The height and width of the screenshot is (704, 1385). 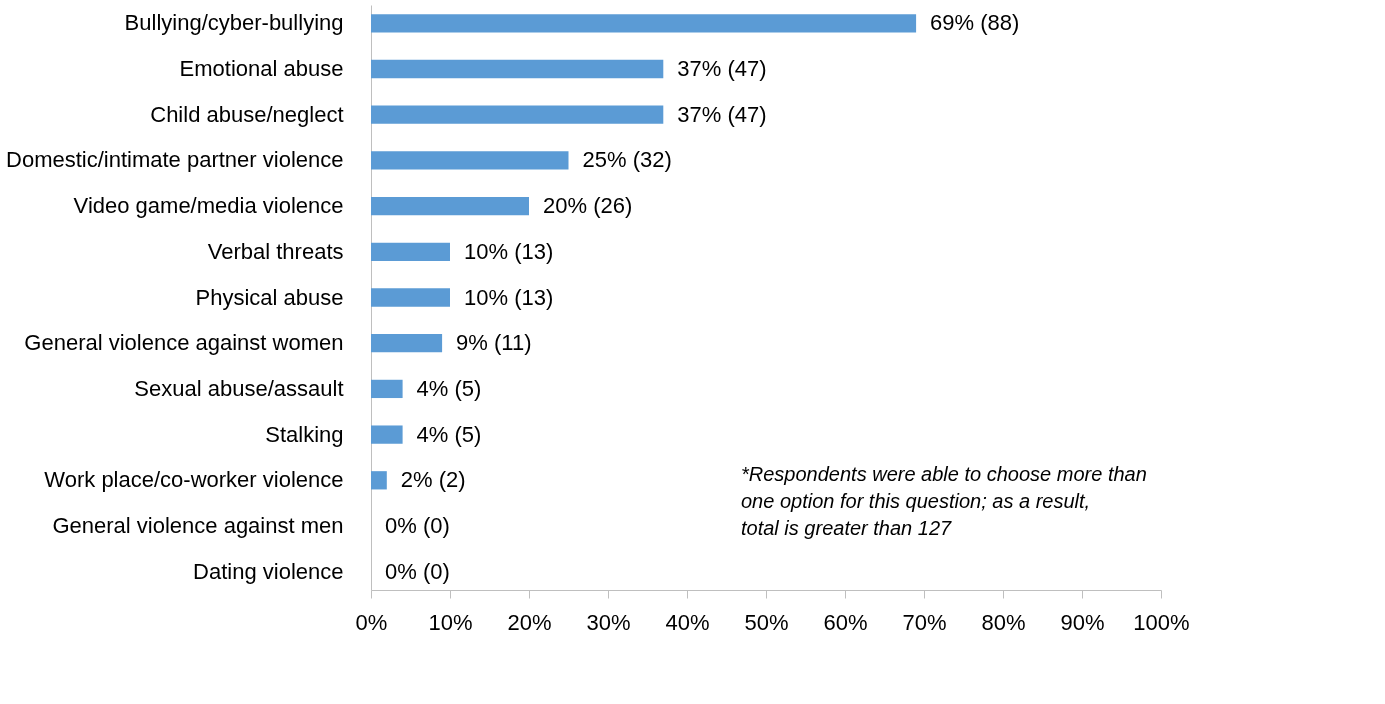 I want to click on data-label: 69% (88), so click(x=975, y=23).